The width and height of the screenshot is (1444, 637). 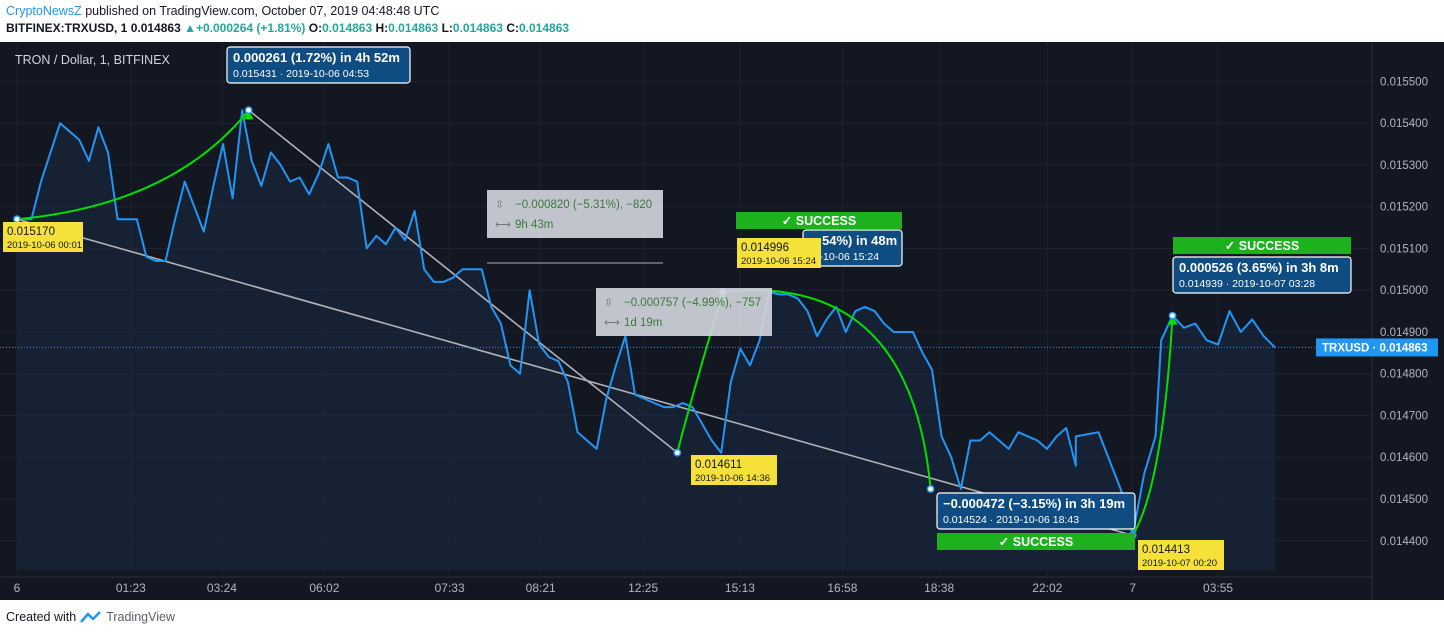 What do you see at coordinates (1247, 284) in the screenshot?
I see `info-box-final-sub: 0.014939 · 2019-10-07 03:28` at bounding box center [1247, 284].